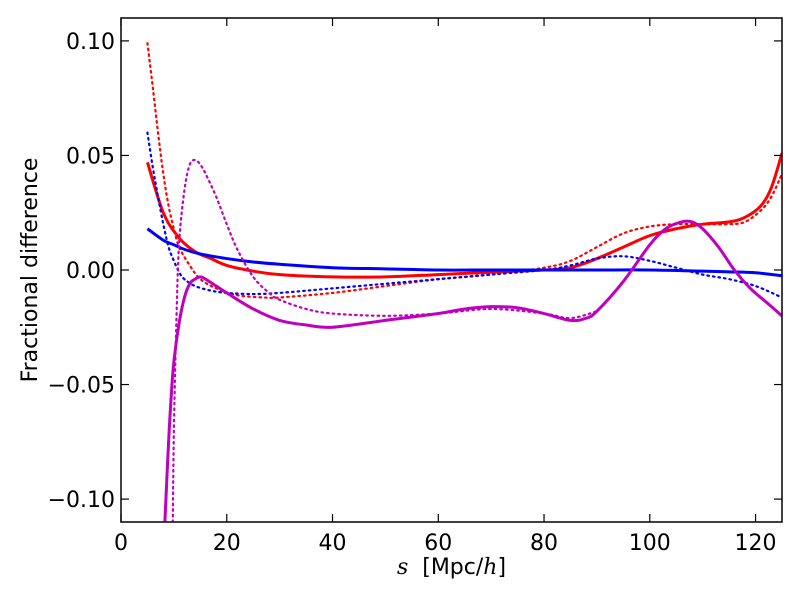 This screenshot has width=800, height=600. What do you see at coordinates (650, 543) in the screenshot?
I see `x-tick-label: 100` at bounding box center [650, 543].